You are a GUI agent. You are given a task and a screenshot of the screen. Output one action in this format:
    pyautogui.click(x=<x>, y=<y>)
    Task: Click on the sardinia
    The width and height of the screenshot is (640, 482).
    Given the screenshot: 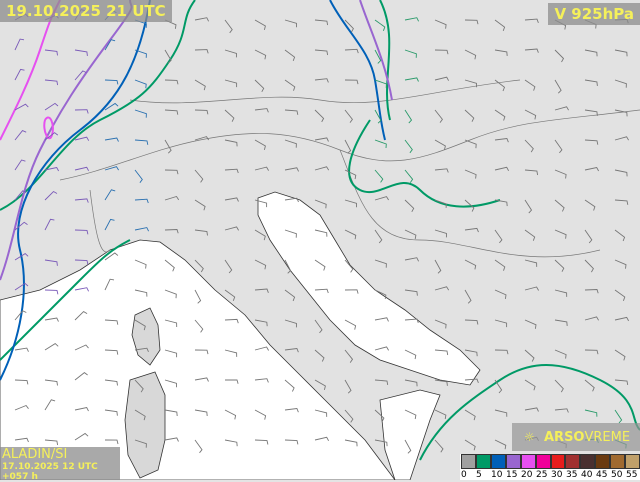 What is the action you would take?
    pyautogui.click(x=145, y=425)
    